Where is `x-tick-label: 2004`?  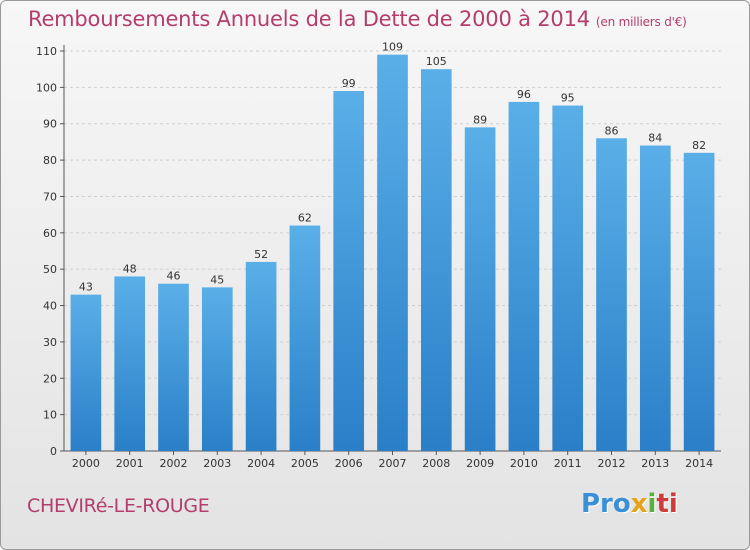
x-tick-label: 2004 is located at coordinates (261, 463).